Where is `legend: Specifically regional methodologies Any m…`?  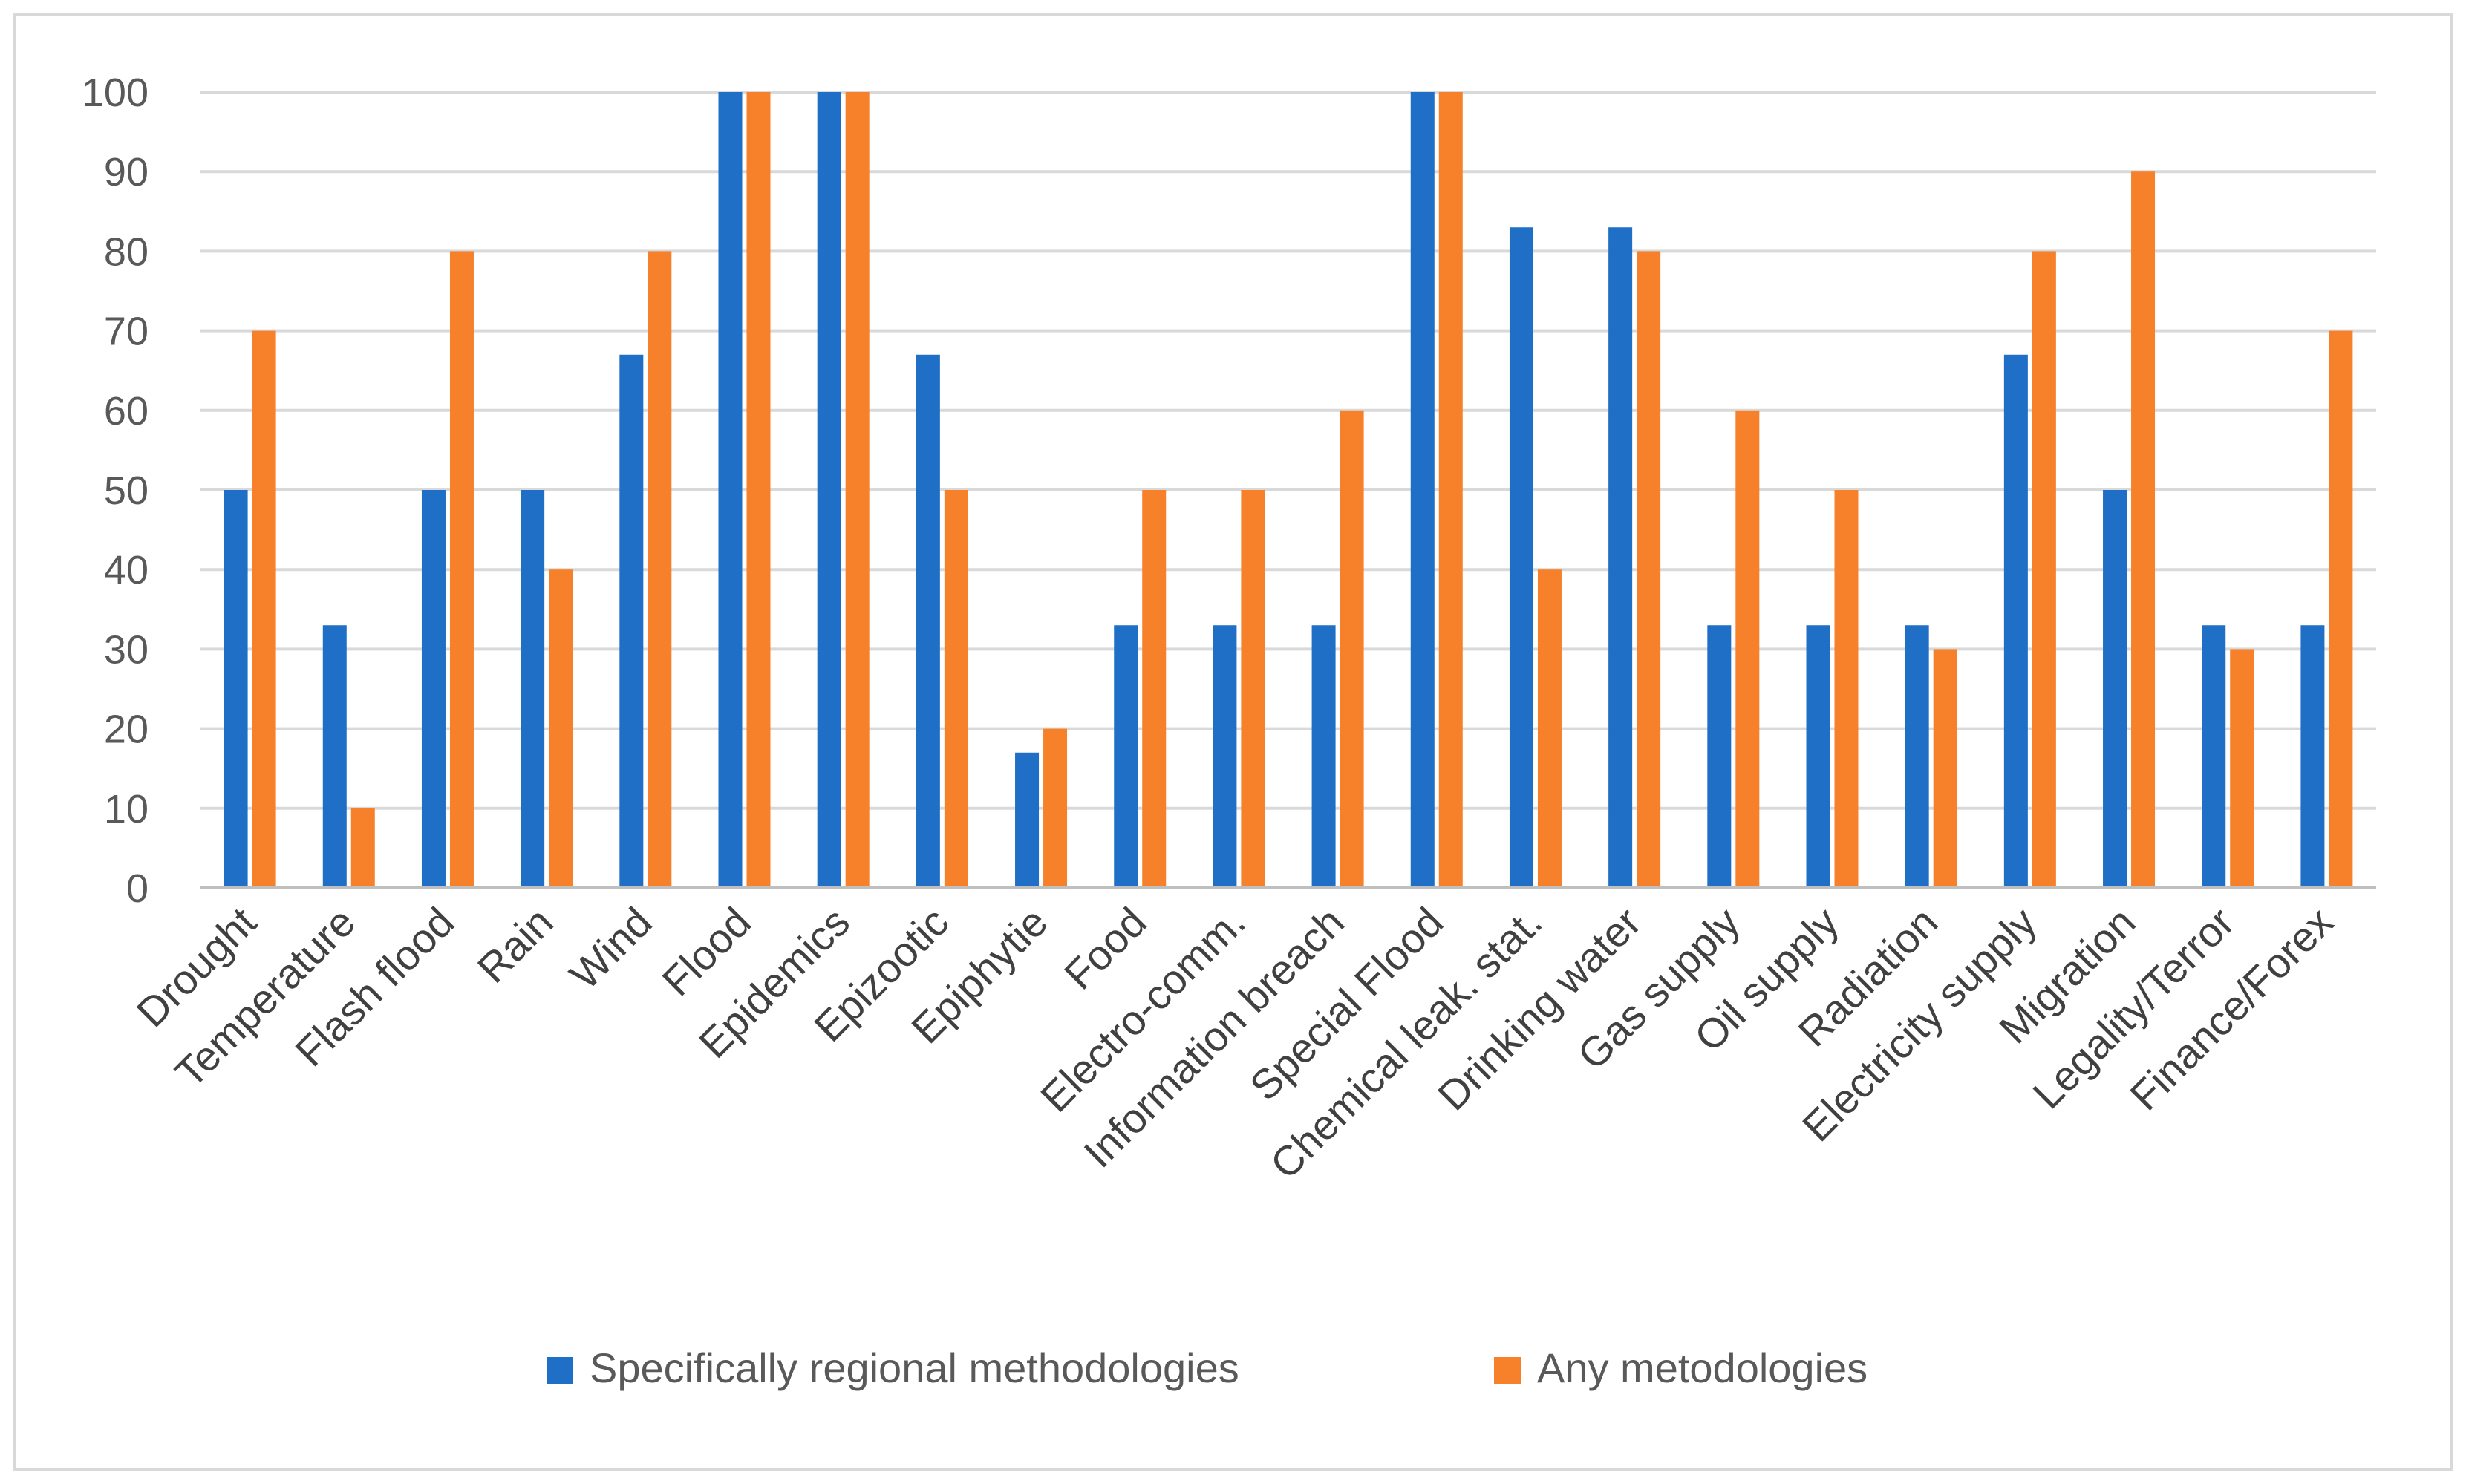 legend: Specifically regional methodologies Any m… is located at coordinates (1208, 1367).